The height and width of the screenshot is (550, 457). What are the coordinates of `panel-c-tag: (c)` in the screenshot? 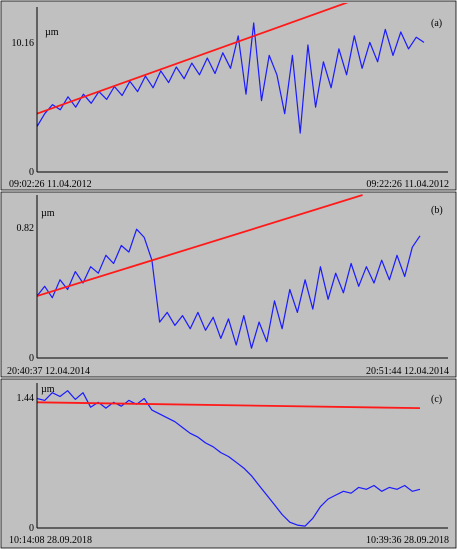 It's located at (436, 399).